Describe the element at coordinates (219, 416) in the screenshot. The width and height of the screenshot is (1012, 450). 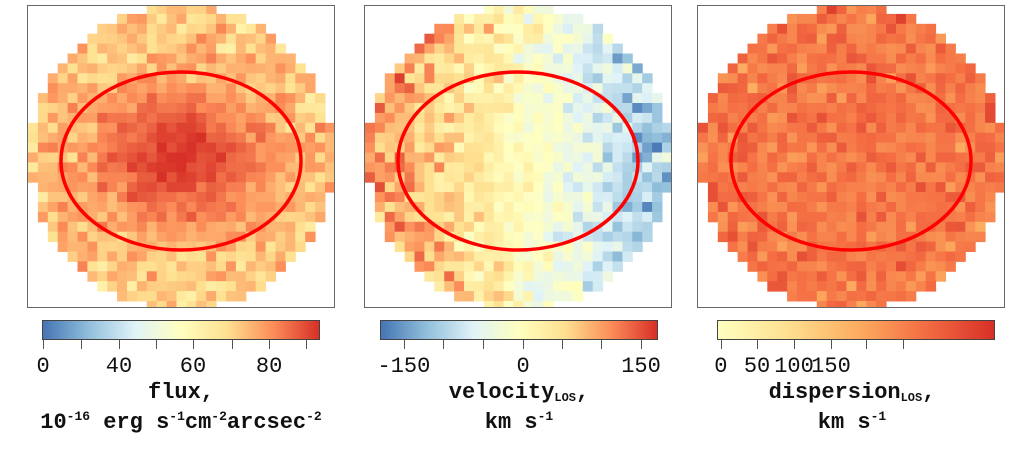
I see `u: -2` at that location.